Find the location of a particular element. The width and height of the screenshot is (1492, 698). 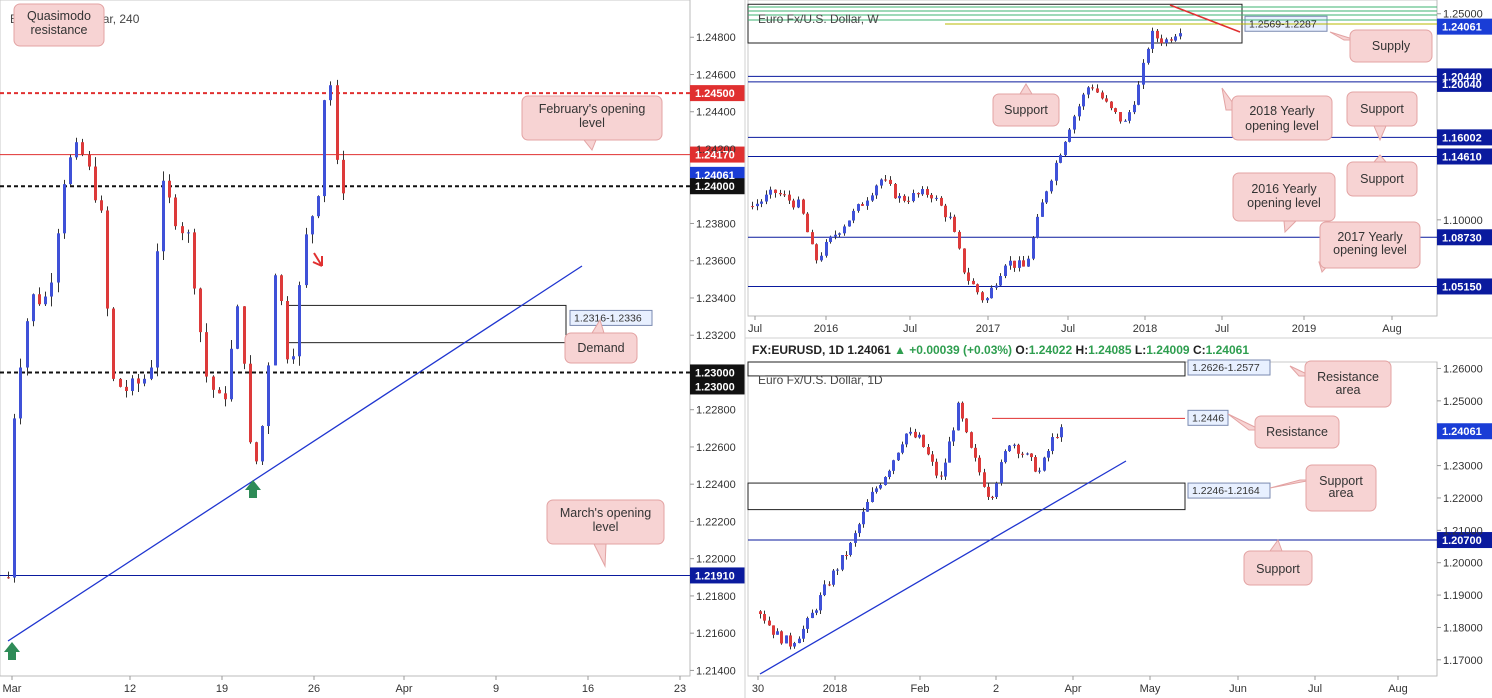

price-tag-label: 1.05150 is located at coordinates (1462, 287).